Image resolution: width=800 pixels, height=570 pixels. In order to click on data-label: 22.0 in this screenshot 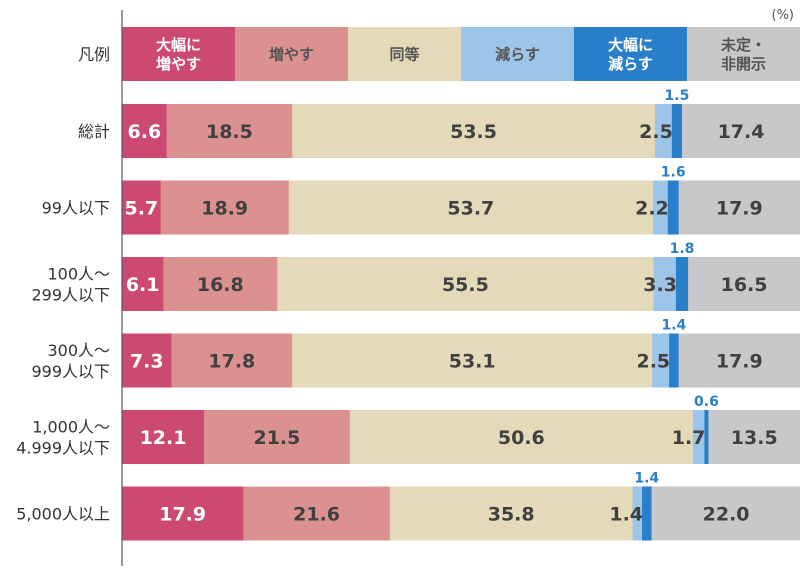, I will do `click(726, 514)`.